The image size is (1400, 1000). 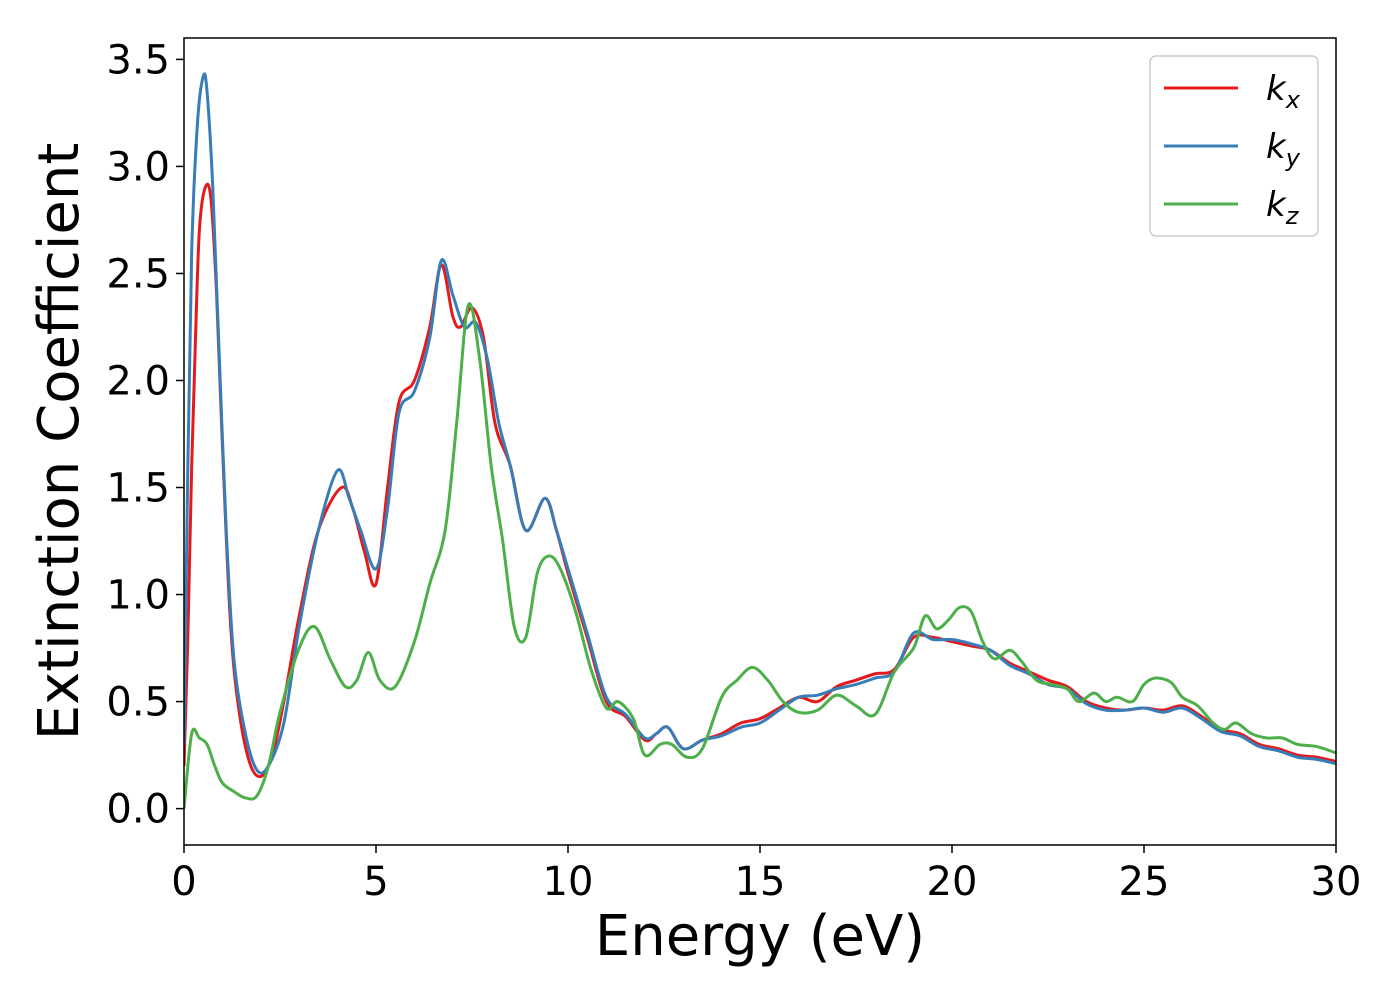 What do you see at coordinates (138, 489) in the screenshot?
I see `y-tick-label: 1.5` at bounding box center [138, 489].